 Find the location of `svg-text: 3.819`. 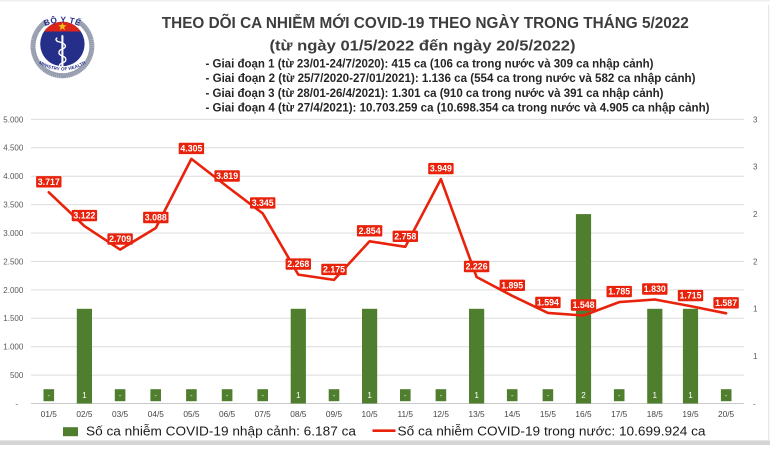

svg-text: 3.819 is located at coordinates (227, 176).